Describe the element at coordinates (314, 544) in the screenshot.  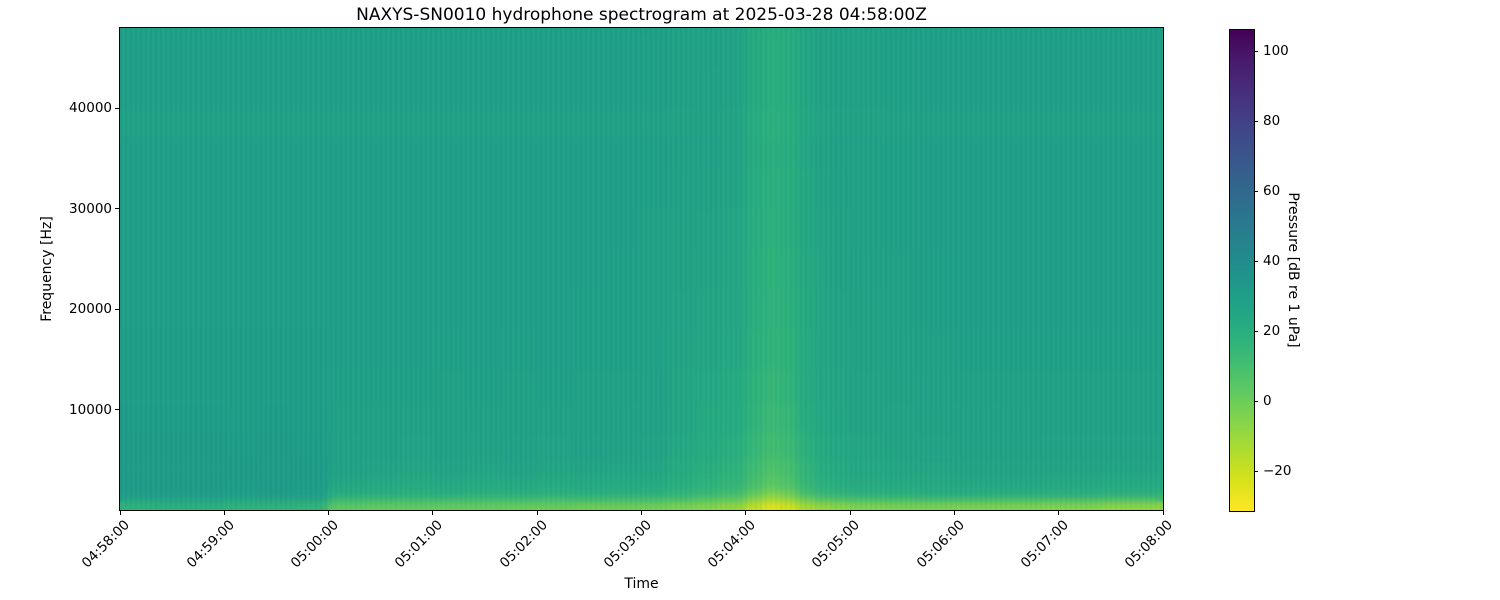
I see `x-tick-label: 05:00:00` at that location.